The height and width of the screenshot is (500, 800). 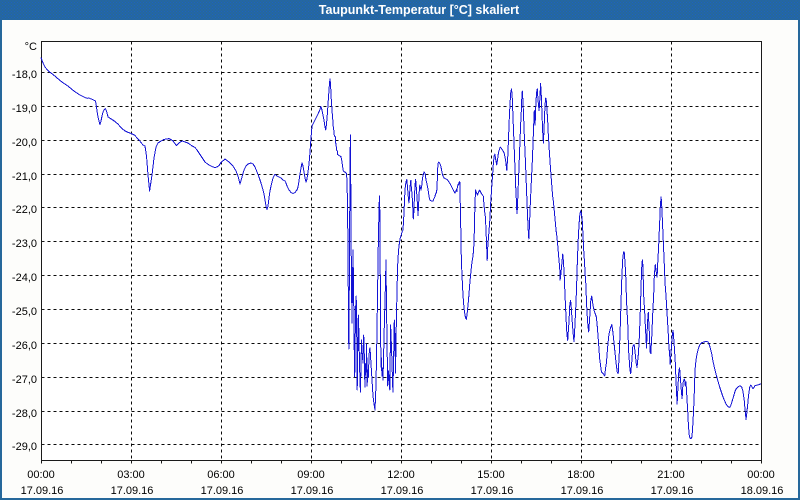 What do you see at coordinates (131, 475) in the screenshot?
I see `svg-text: 03:00` at bounding box center [131, 475].